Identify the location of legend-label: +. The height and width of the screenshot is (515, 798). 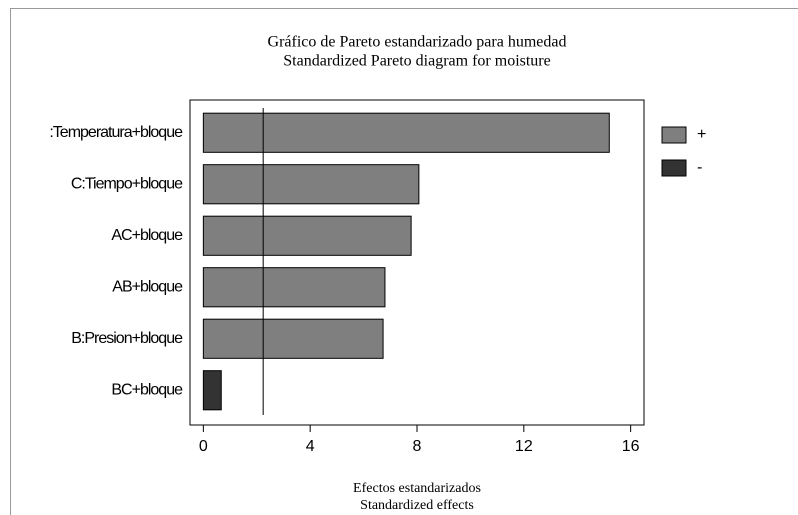
(701, 134).